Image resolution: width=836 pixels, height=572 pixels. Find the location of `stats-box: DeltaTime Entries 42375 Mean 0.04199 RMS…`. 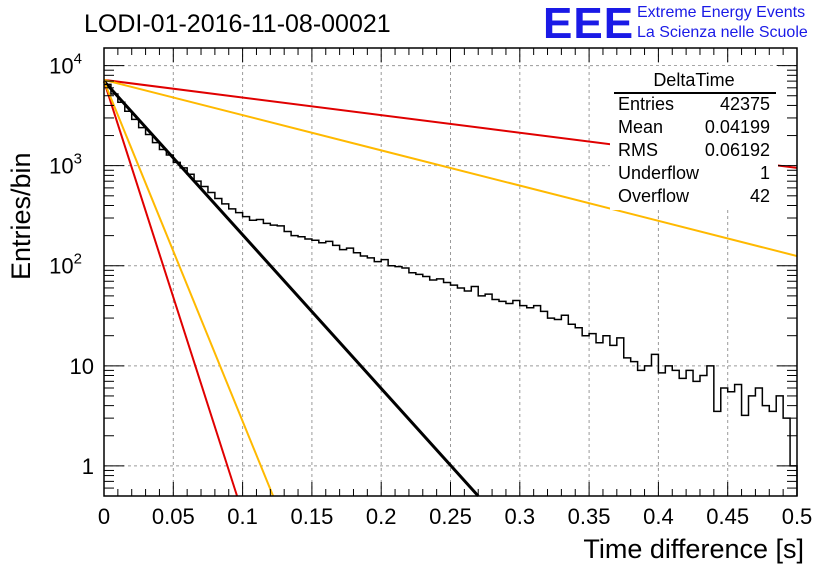

stats-box: DeltaTime Entries 42375 Mean 0.04199 RMS… is located at coordinates (694, 138).